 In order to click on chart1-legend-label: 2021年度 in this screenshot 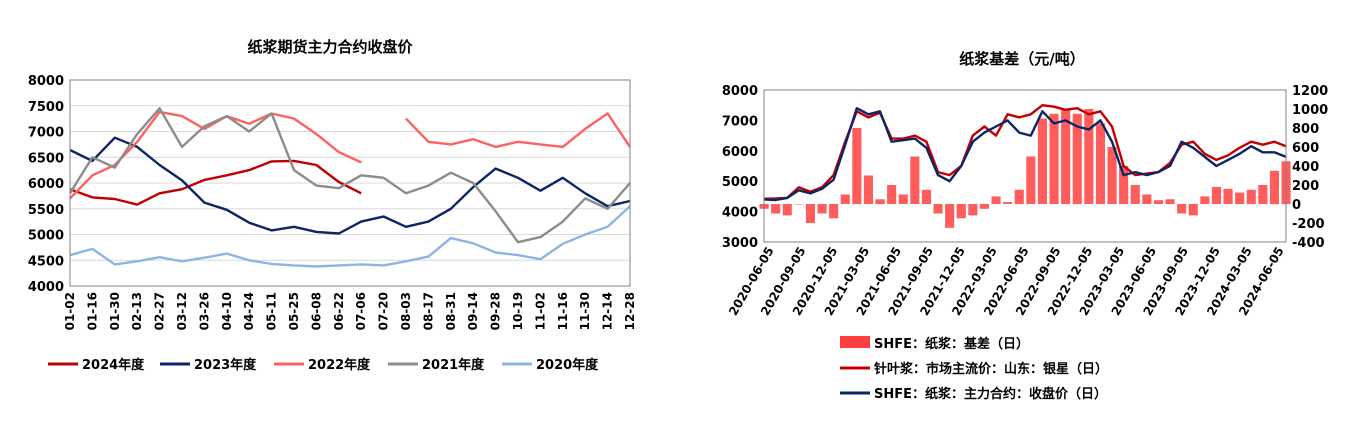, I will do `click(453, 365)`.